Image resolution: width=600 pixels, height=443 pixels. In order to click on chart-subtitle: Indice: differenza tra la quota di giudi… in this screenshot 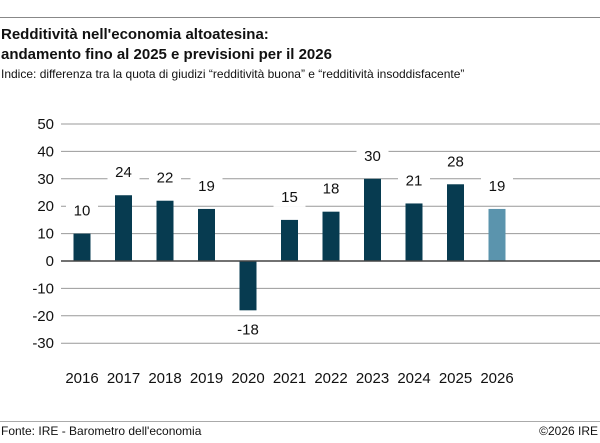, I will do `click(233, 74)`.